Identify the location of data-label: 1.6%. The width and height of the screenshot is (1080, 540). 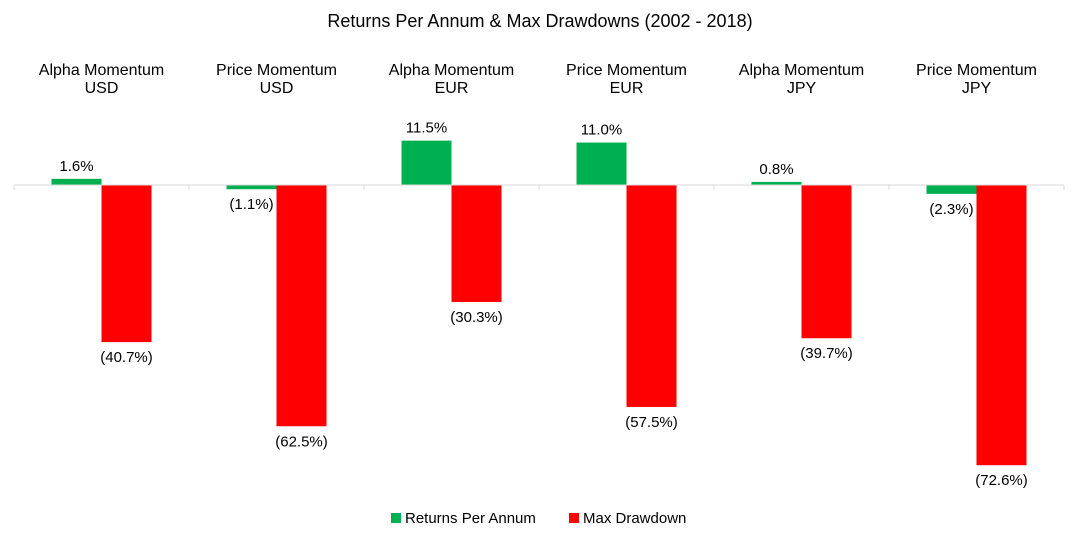
(76, 166).